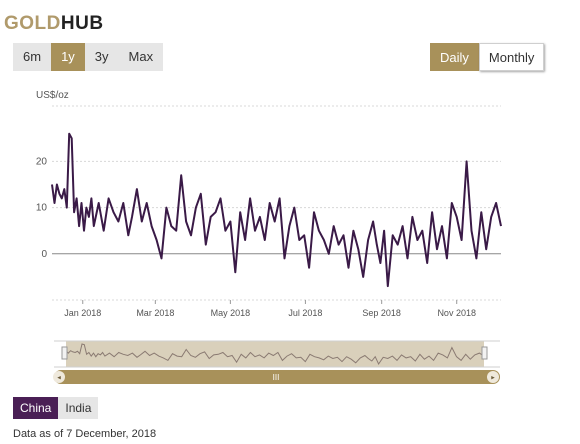 Image resolution: width=580 pixels, height=444 pixels. What do you see at coordinates (82, 23) in the screenshot?
I see `logo-hub-text: HUB` at bounding box center [82, 23].